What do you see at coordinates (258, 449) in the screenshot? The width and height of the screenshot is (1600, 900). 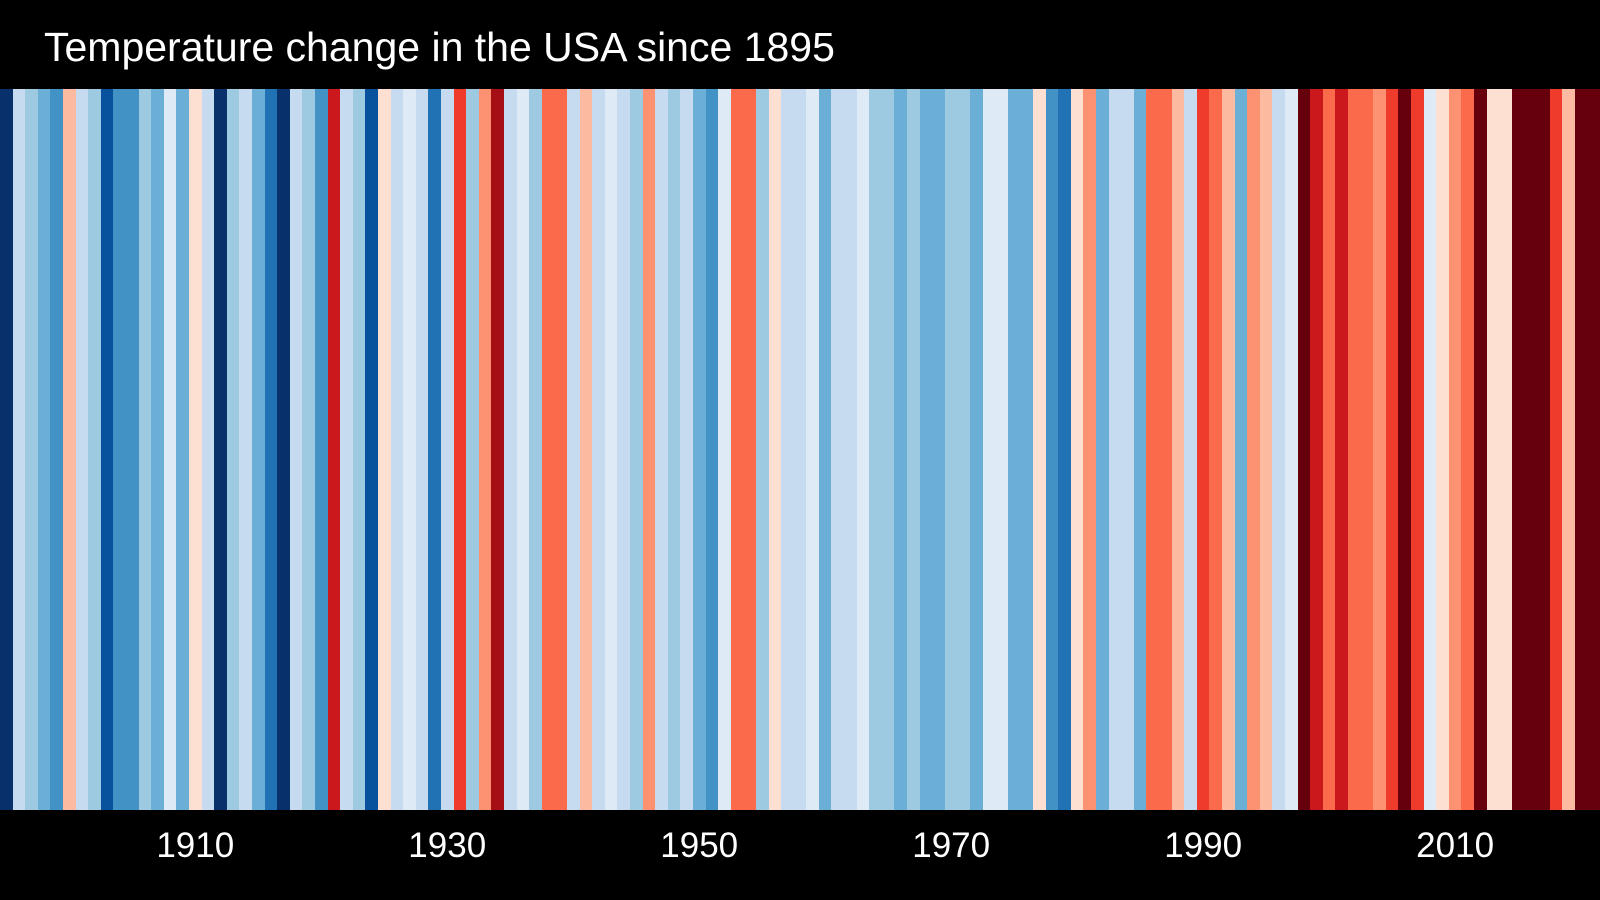 I see `stripe-1915` at bounding box center [258, 449].